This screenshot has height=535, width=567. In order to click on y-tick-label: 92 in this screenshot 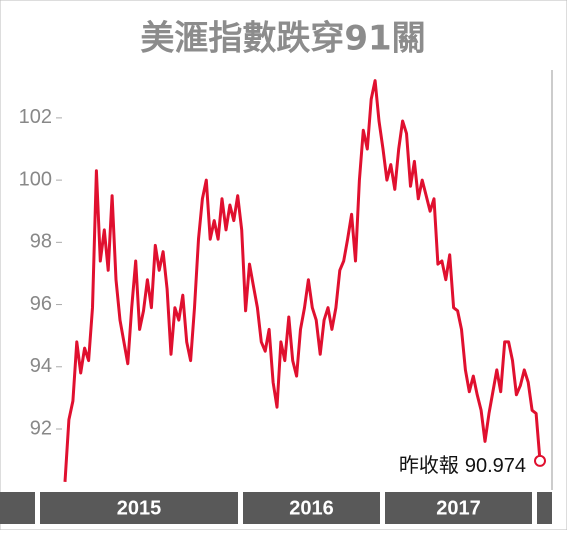, I will do `click(41, 428)`.